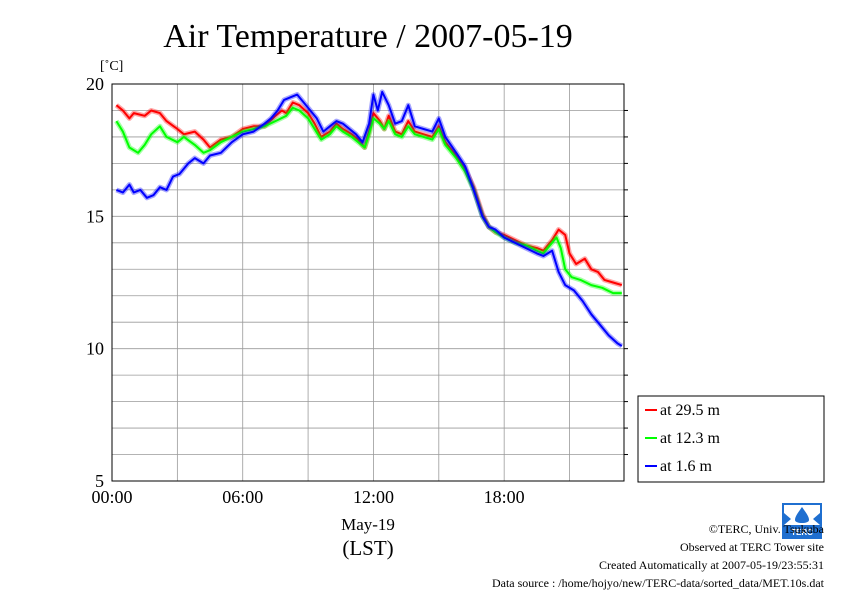 Image resolution: width=842 pixels, height=595 pixels. I want to click on terc-logo-icon: TERC, so click(802, 521).